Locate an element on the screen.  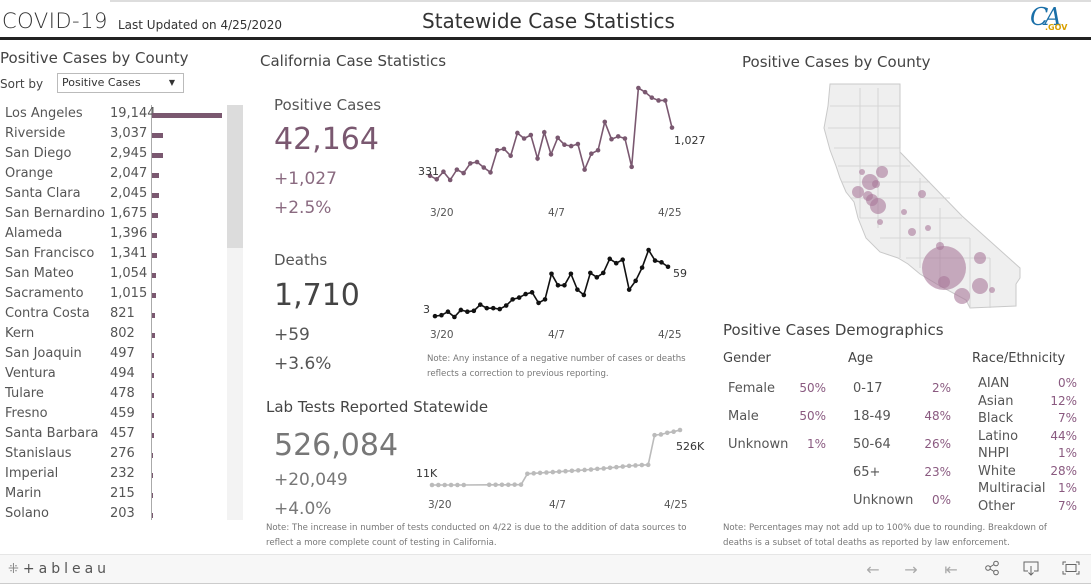
county-row: Kern 802 is located at coordinates (112, 335).